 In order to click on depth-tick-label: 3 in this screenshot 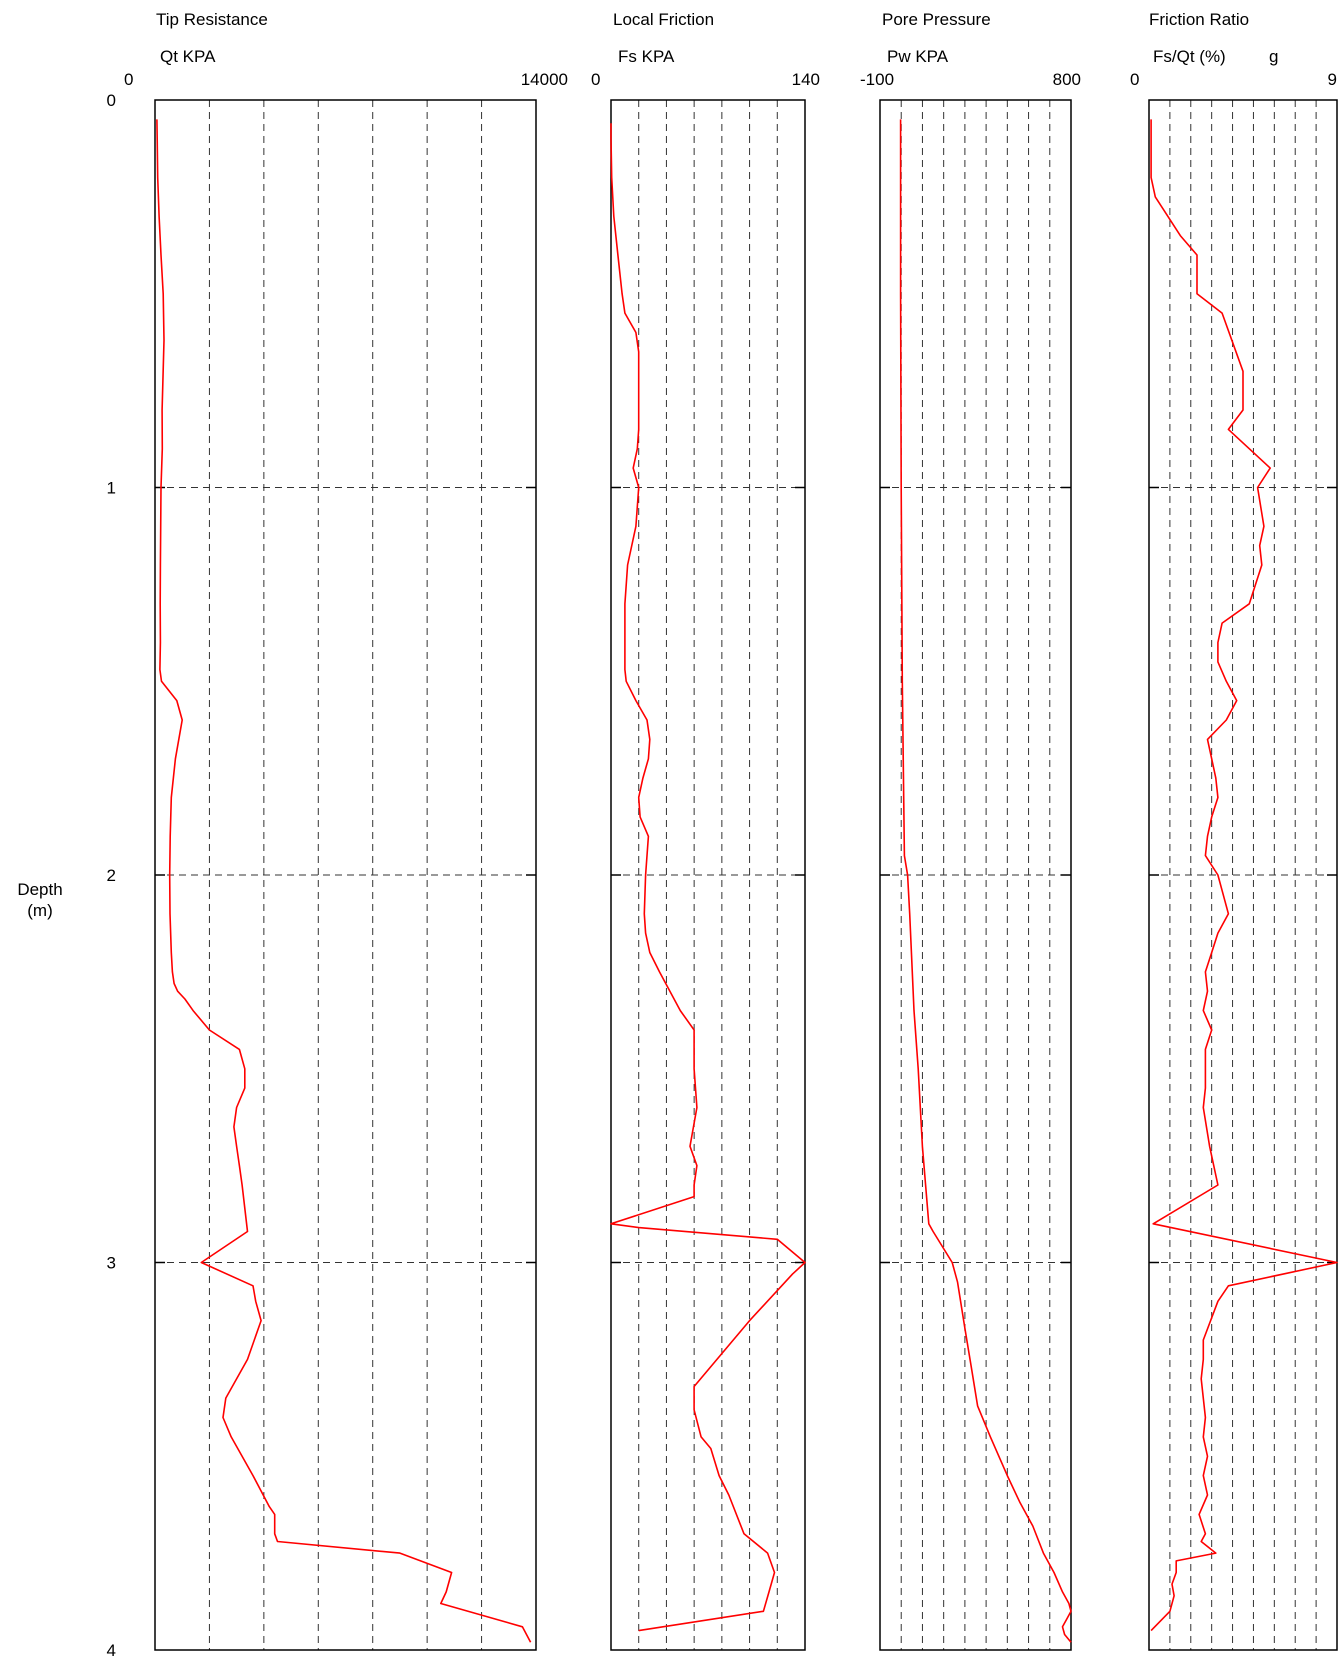, I will do `click(111, 1263)`.